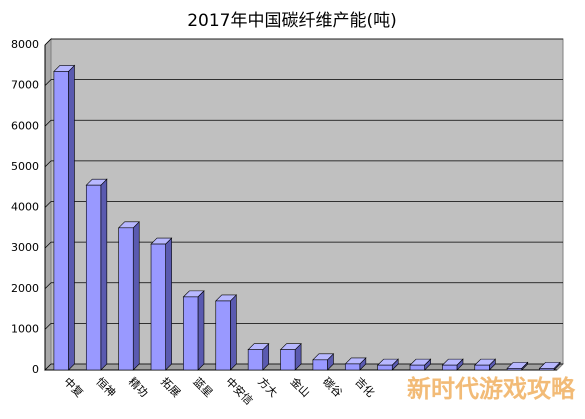 This screenshot has width=585, height=419. What do you see at coordinates (292, 21) in the screenshot?
I see `chart-title: 2017年中国碳纤维产能(吨)` at bounding box center [292, 21].